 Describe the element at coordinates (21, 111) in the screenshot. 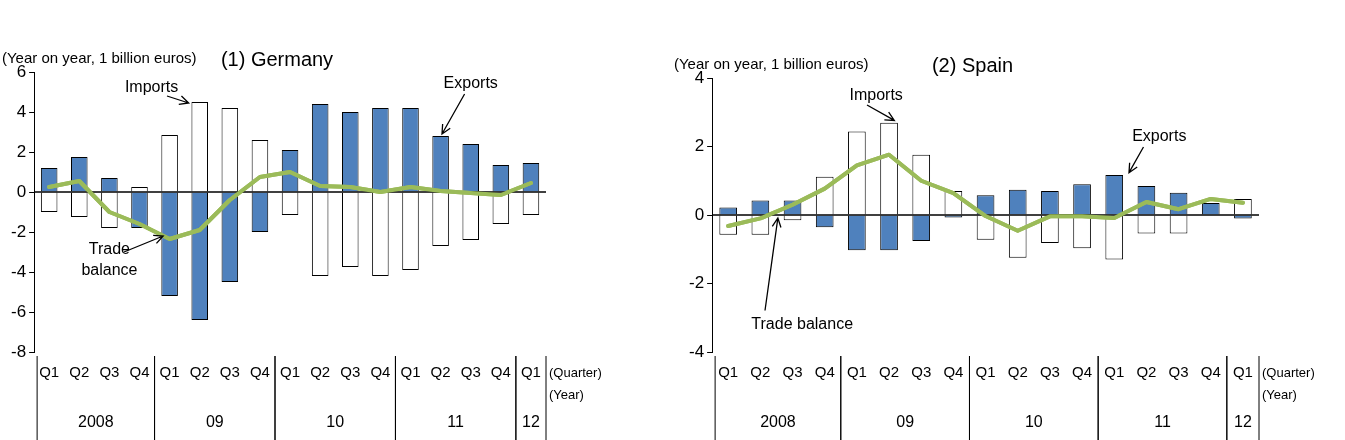

I see `y-tick-label: 4` at that location.